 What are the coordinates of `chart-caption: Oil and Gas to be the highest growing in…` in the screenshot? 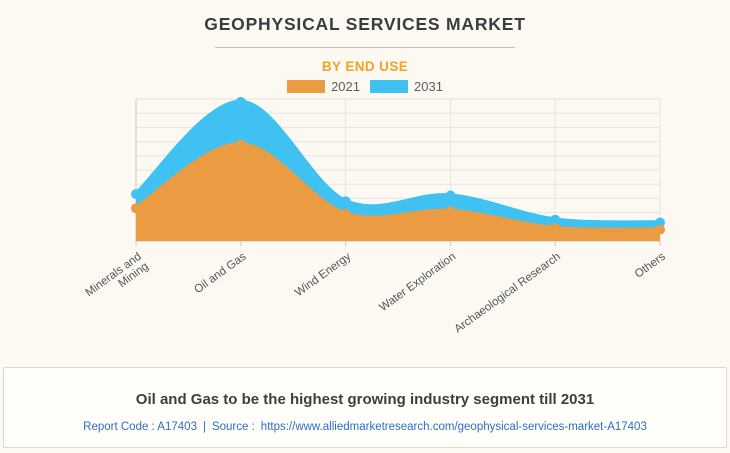 It's located at (365, 399).